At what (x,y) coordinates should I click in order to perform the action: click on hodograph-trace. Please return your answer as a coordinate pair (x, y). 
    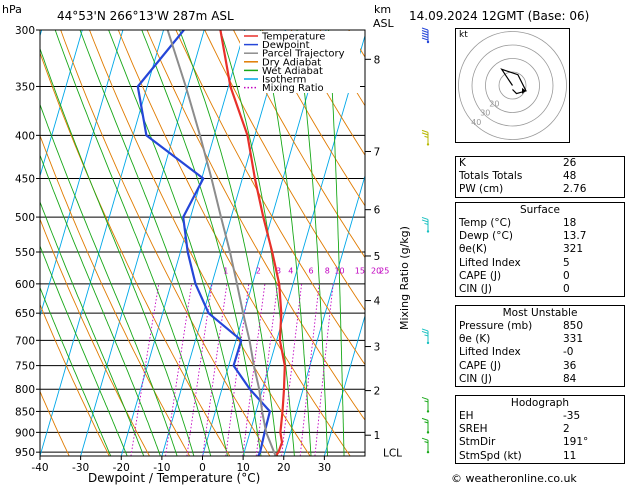
    Looking at the image, I should click on (513, 81).